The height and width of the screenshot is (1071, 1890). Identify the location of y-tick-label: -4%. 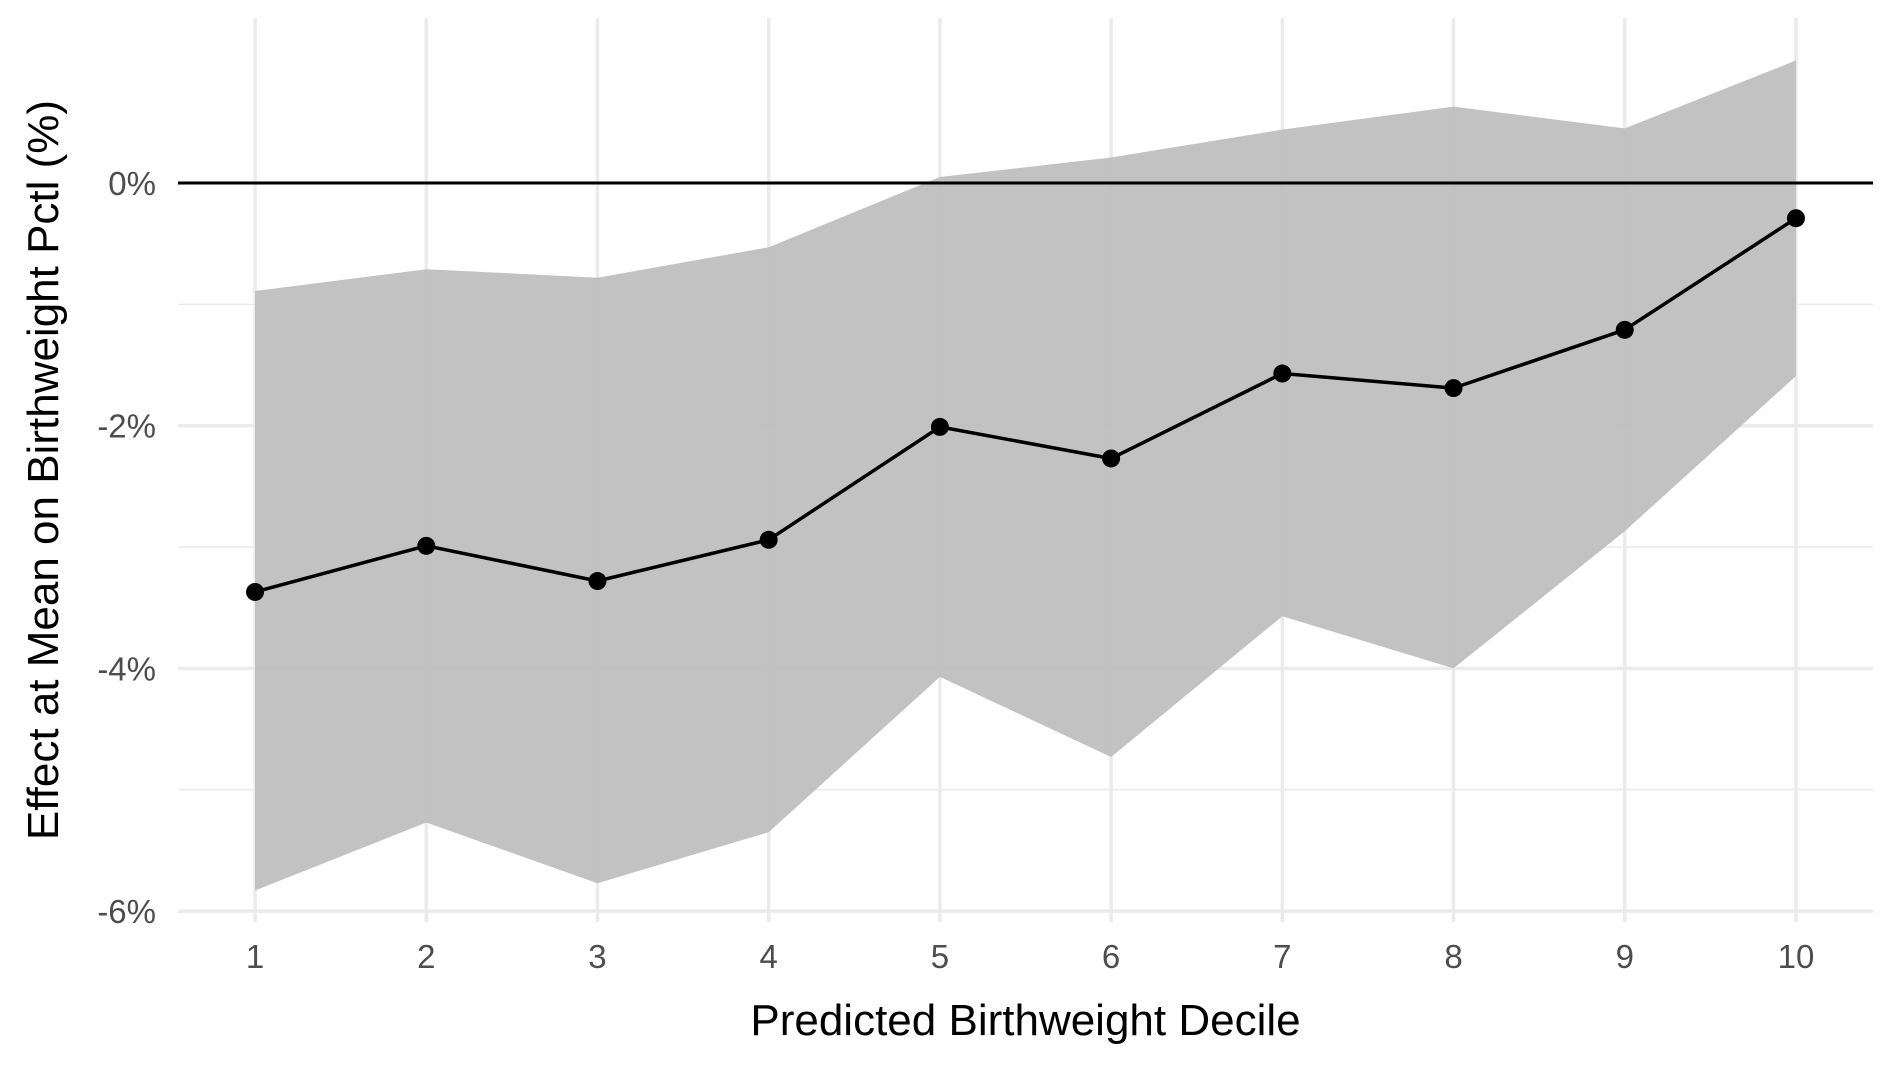
(126, 668).